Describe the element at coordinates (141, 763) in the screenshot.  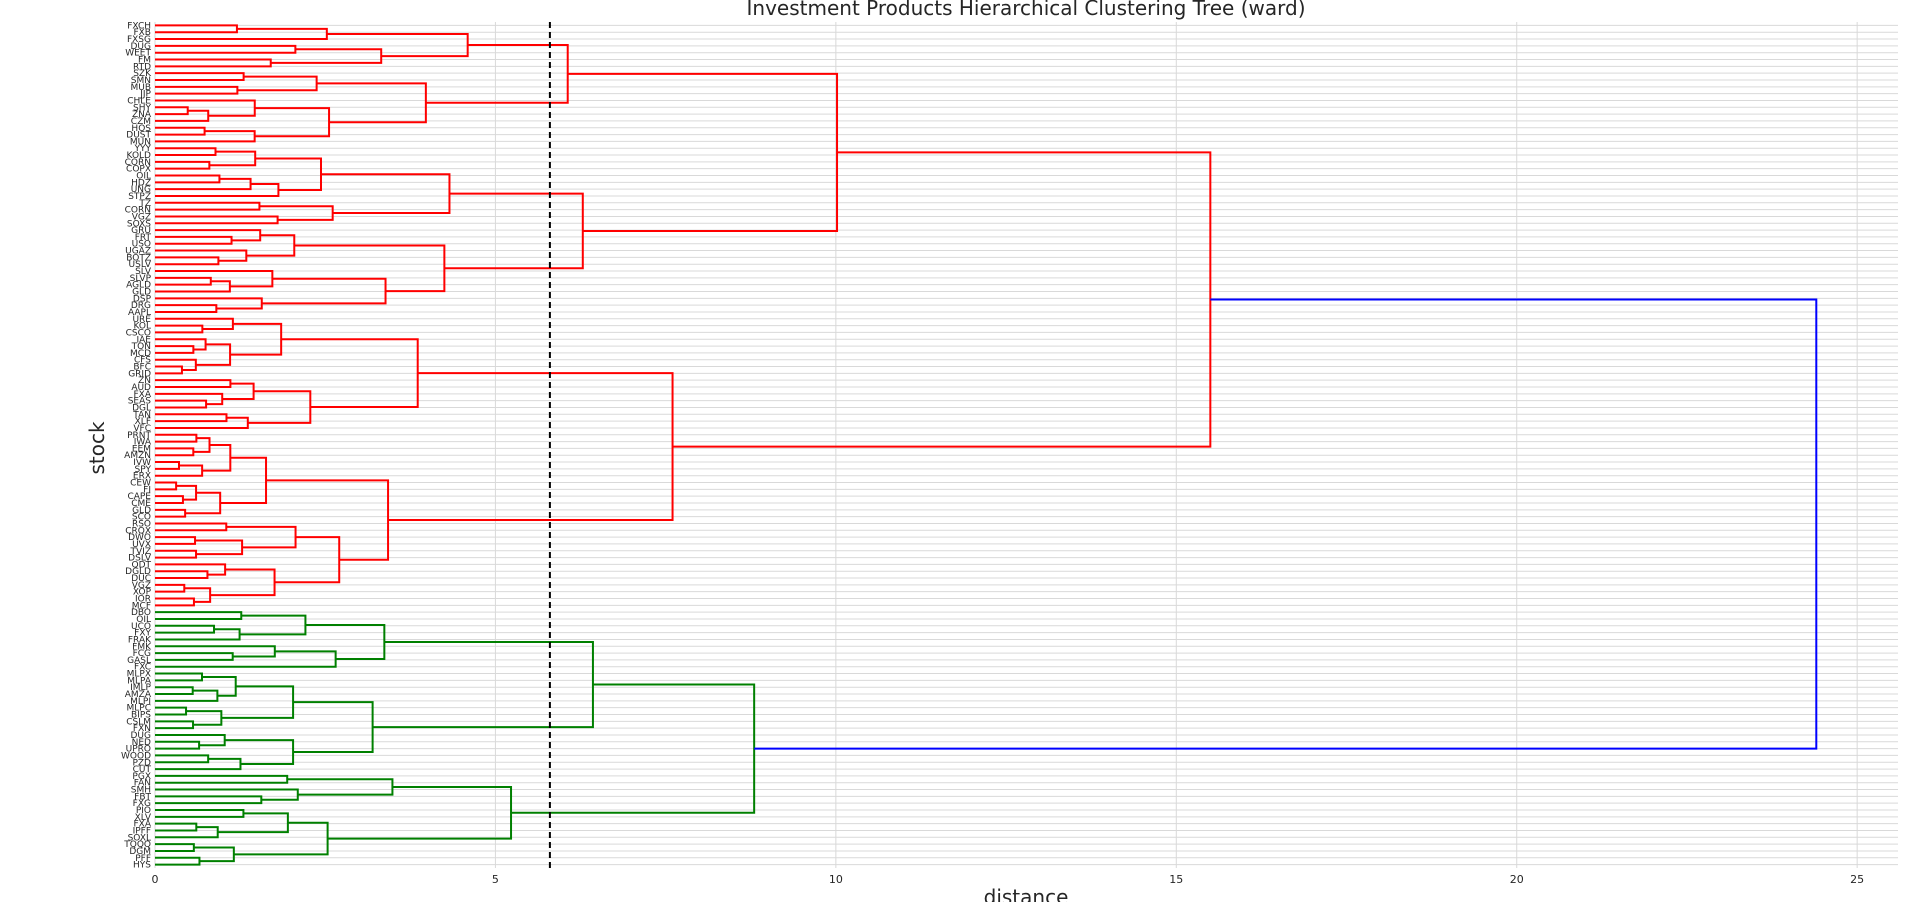
I see `leaf-label: PZD` at that location.